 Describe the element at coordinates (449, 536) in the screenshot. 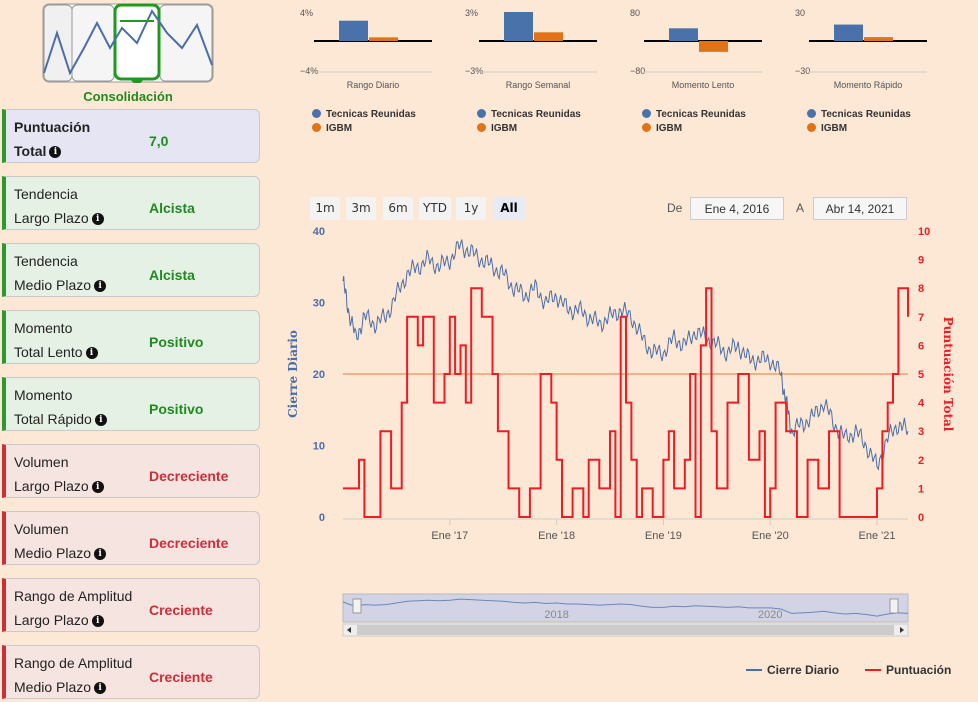

I see `xtick-label: Ene '17` at that location.